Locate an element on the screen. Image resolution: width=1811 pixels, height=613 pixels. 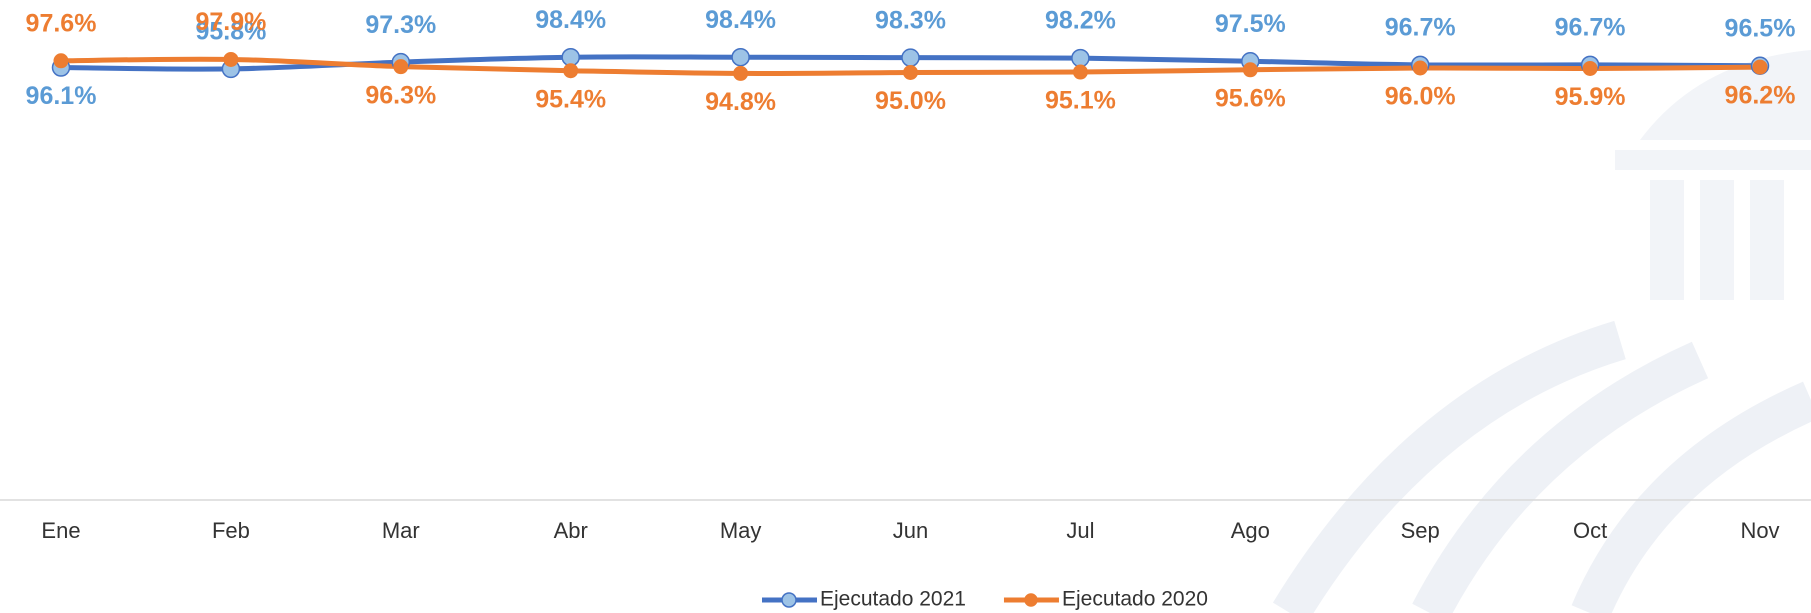
data-label: 94.8% is located at coordinates (740, 102).